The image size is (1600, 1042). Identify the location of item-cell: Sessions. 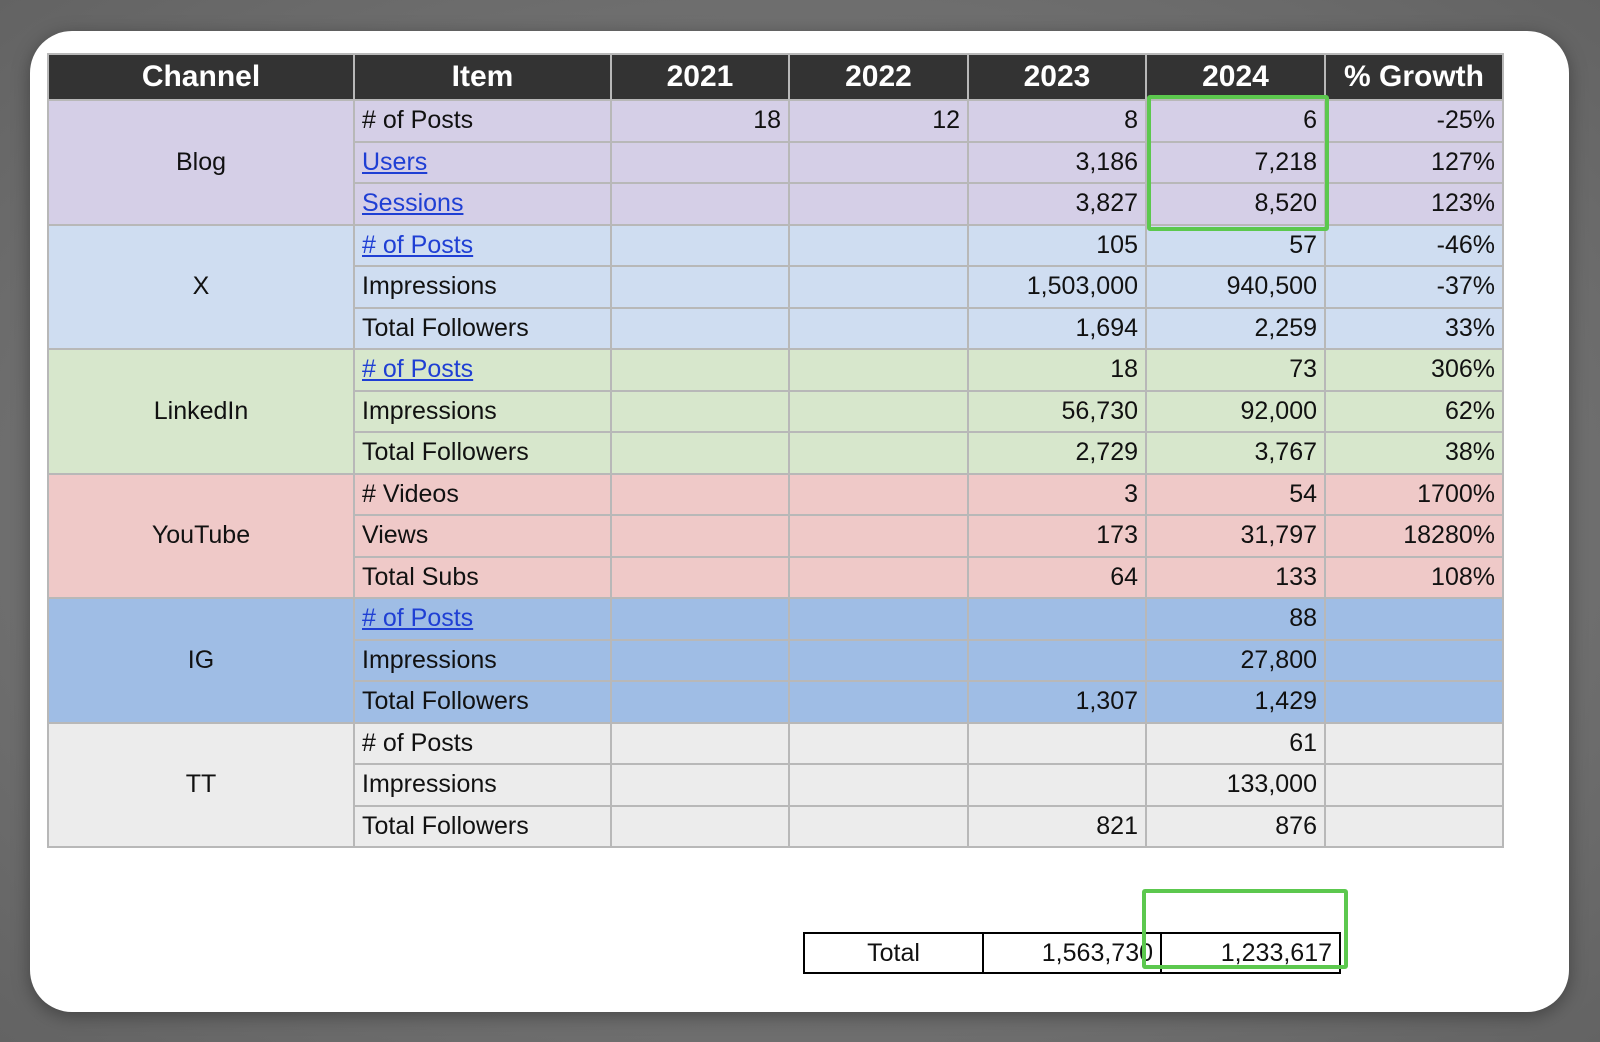
(482, 204).